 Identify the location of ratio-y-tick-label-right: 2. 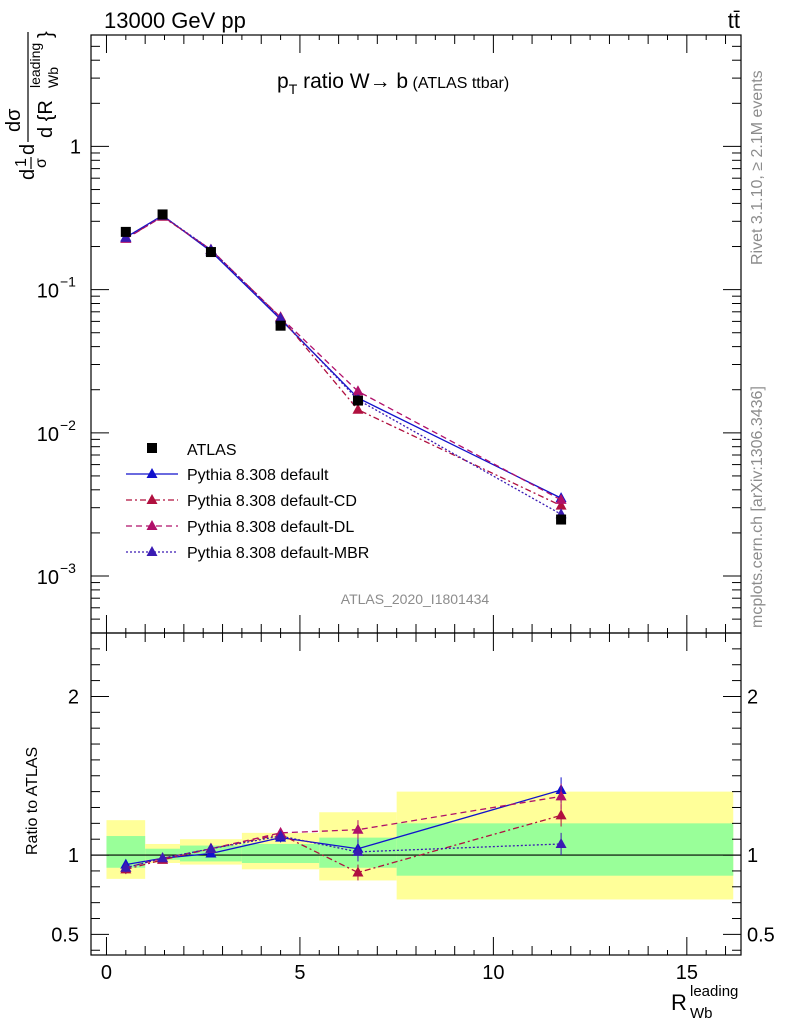
(752, 697).